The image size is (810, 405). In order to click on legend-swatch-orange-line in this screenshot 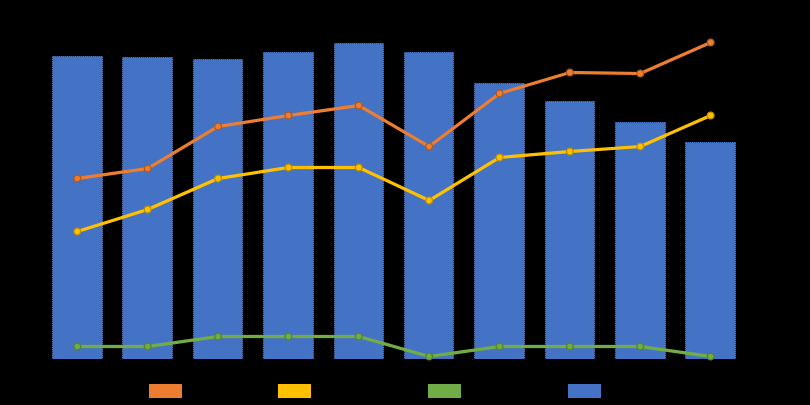, I will do `click(165, 391)`.